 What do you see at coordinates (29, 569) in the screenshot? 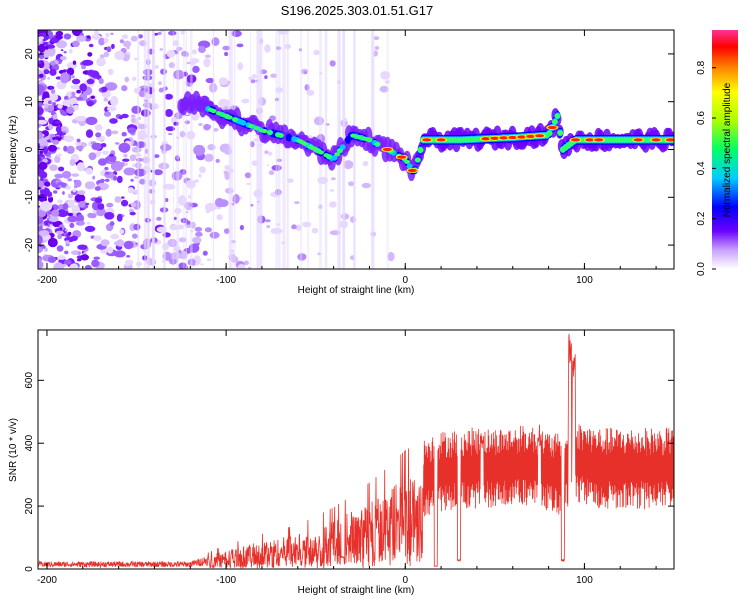
I see `snr-ytick-label: 0` at bounding box center [29, 569].